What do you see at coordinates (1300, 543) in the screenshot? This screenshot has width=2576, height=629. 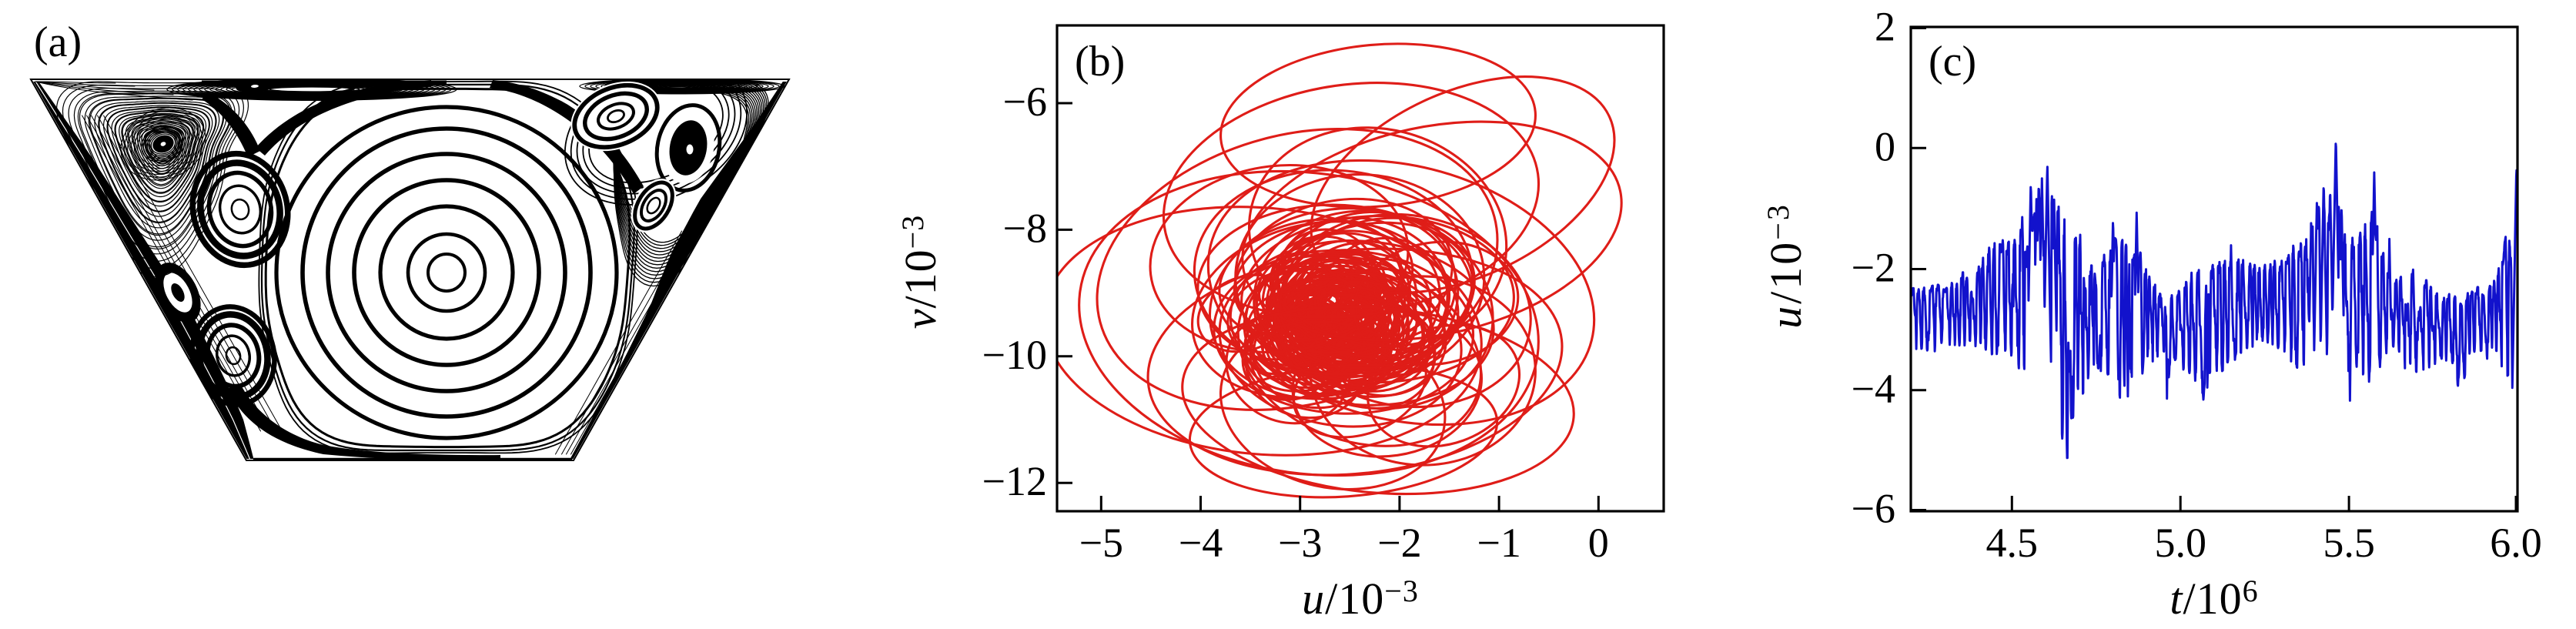 I see `svg-text: −3` at bounding box center [1300, 543].